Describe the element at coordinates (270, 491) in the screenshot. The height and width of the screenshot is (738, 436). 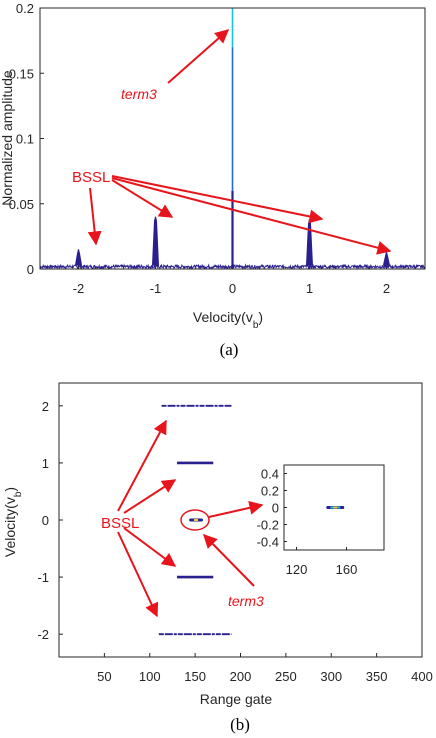
I see `inset-y-tick-label: 0.2` at that location.